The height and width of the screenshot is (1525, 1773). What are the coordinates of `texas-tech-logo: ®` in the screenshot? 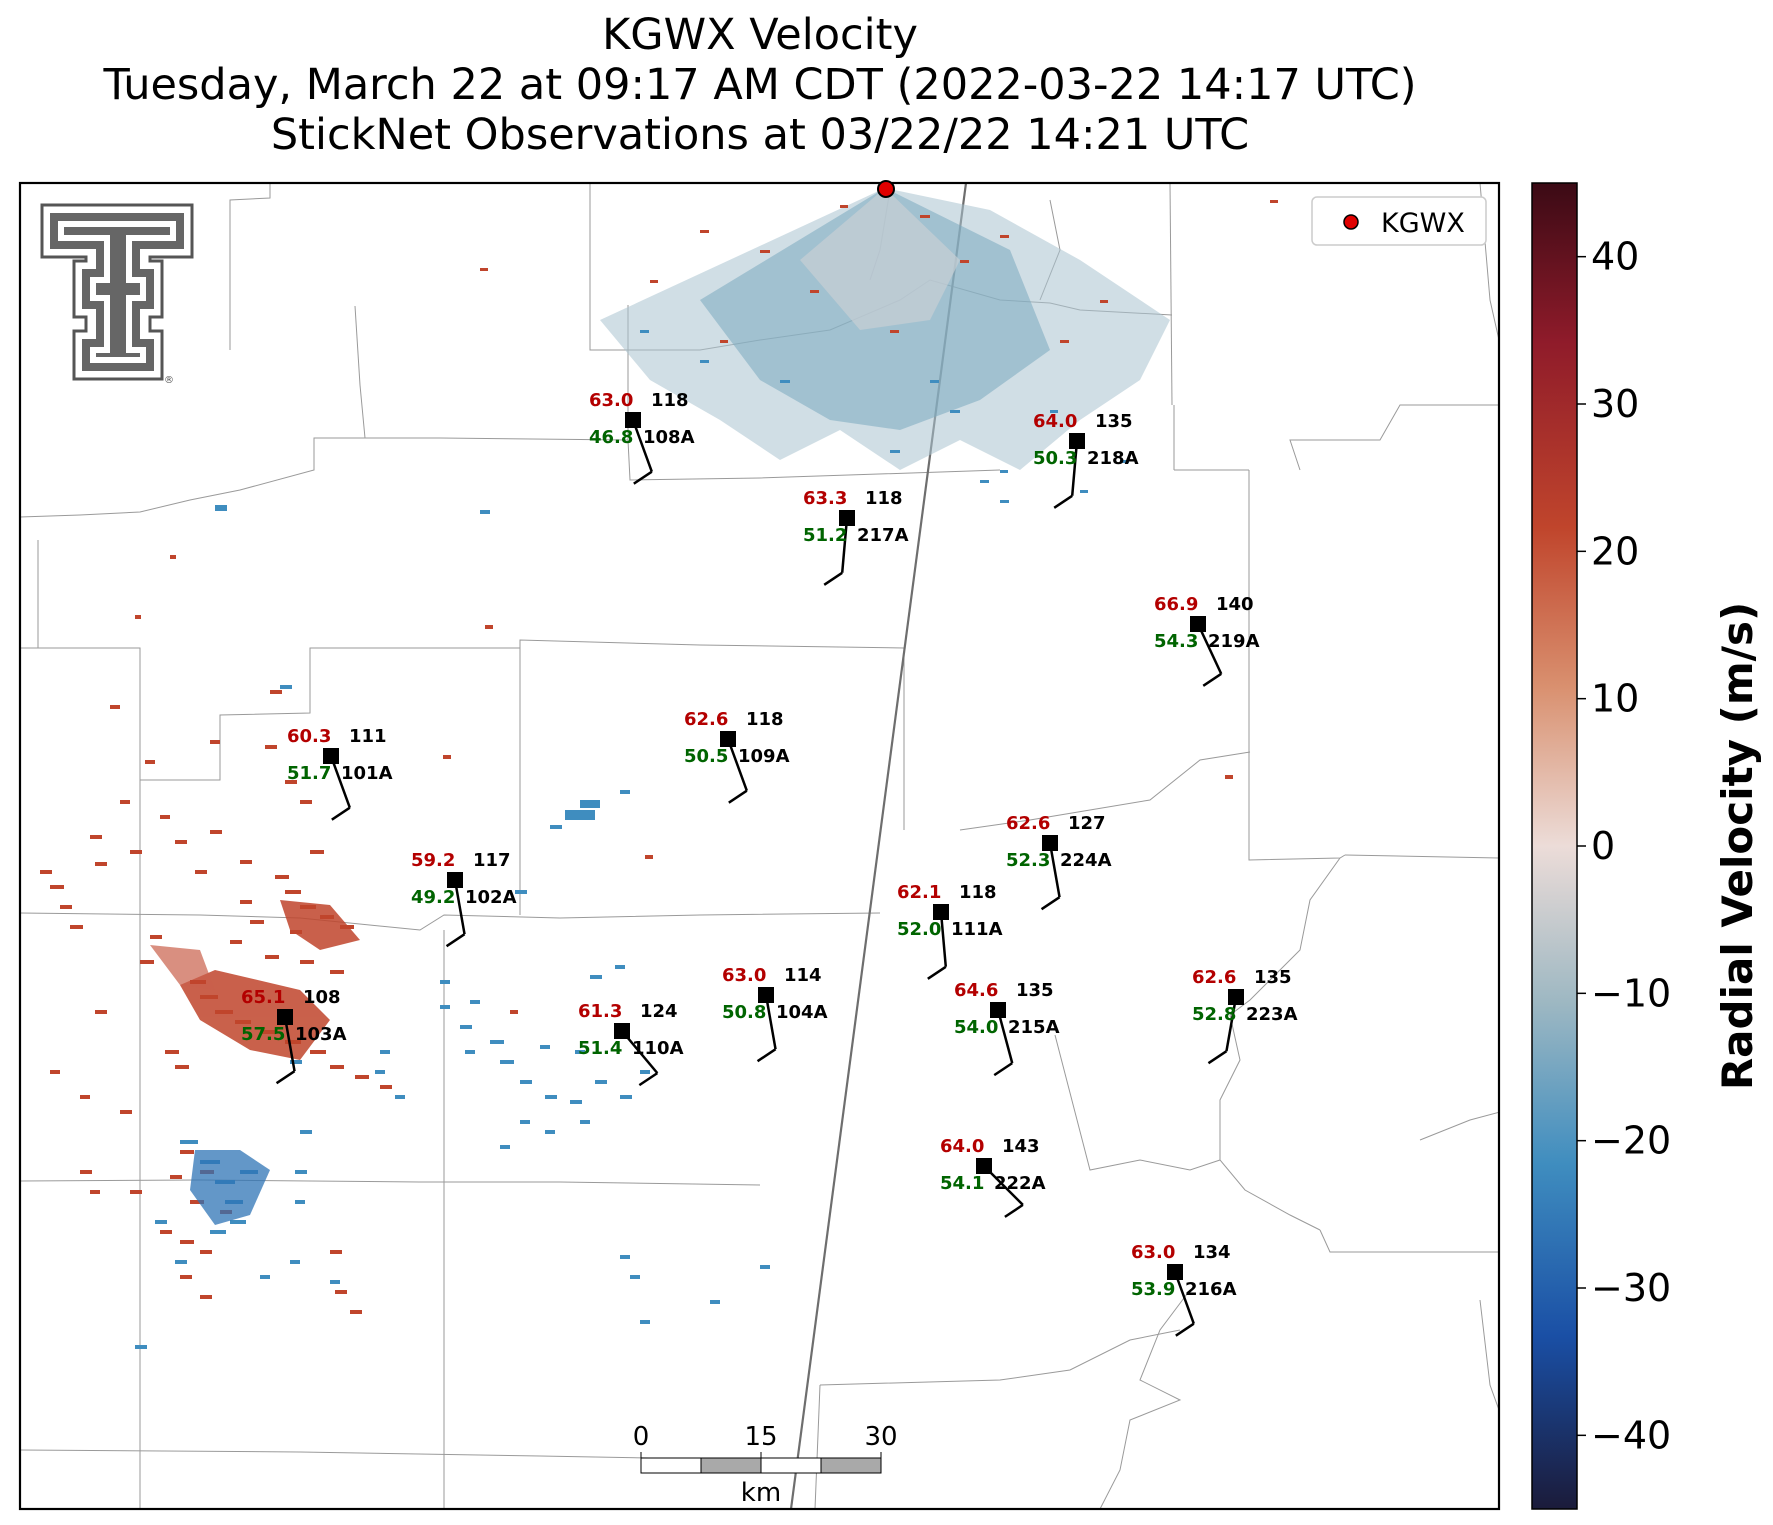 It's located at (117, 294).